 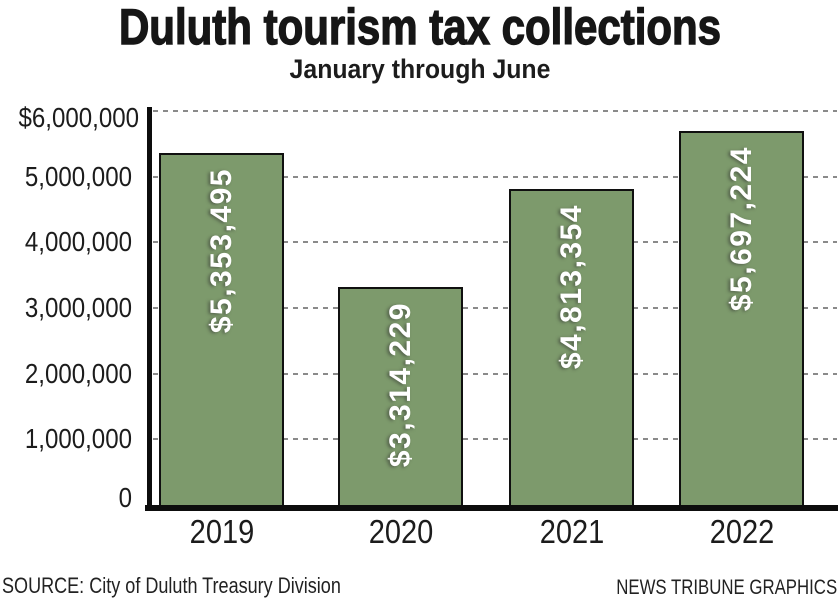 I want to click on y-tick-label: 0, so click(x=125, y=497).